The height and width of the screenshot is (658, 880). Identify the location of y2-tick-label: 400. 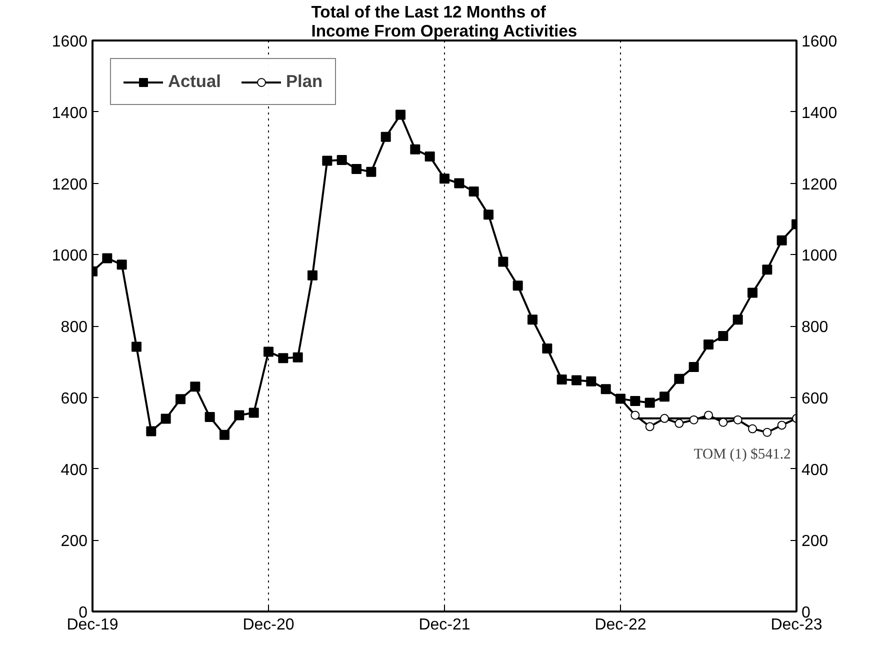
(815, 470).